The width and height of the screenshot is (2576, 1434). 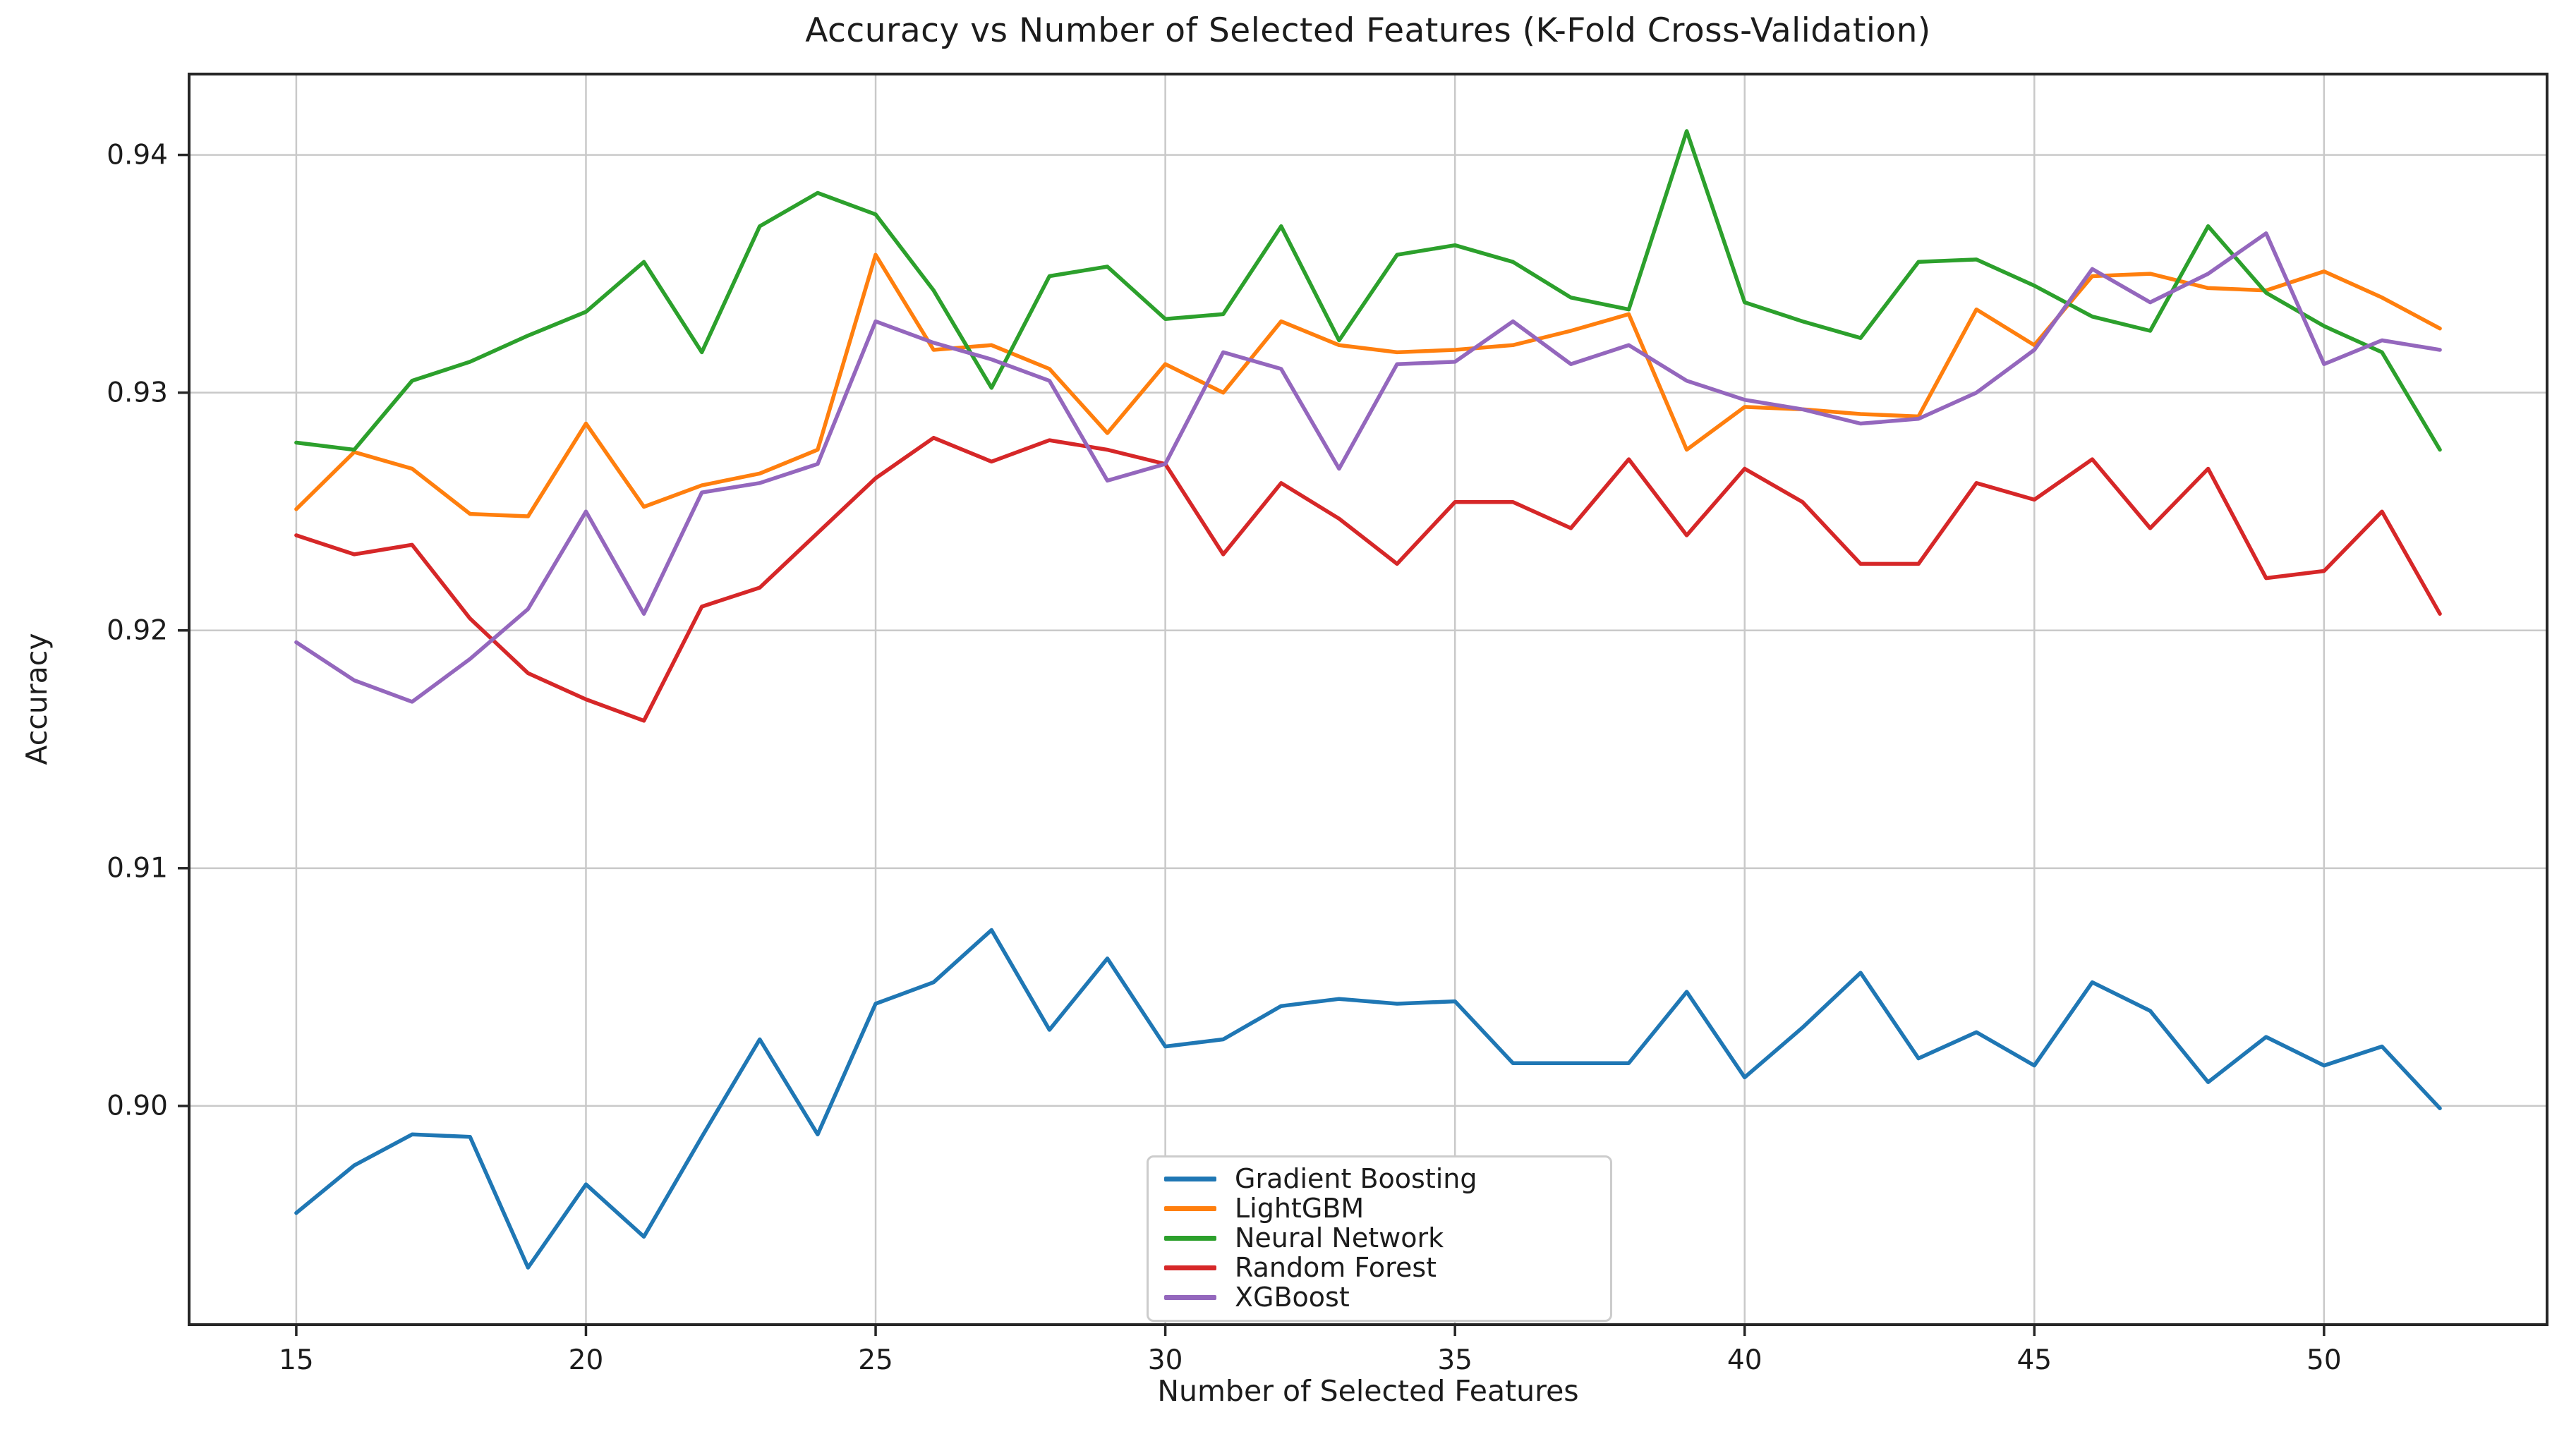 I want to click on legend-item-lightgbm: LightGBM, so click(x=1380, y=1209).